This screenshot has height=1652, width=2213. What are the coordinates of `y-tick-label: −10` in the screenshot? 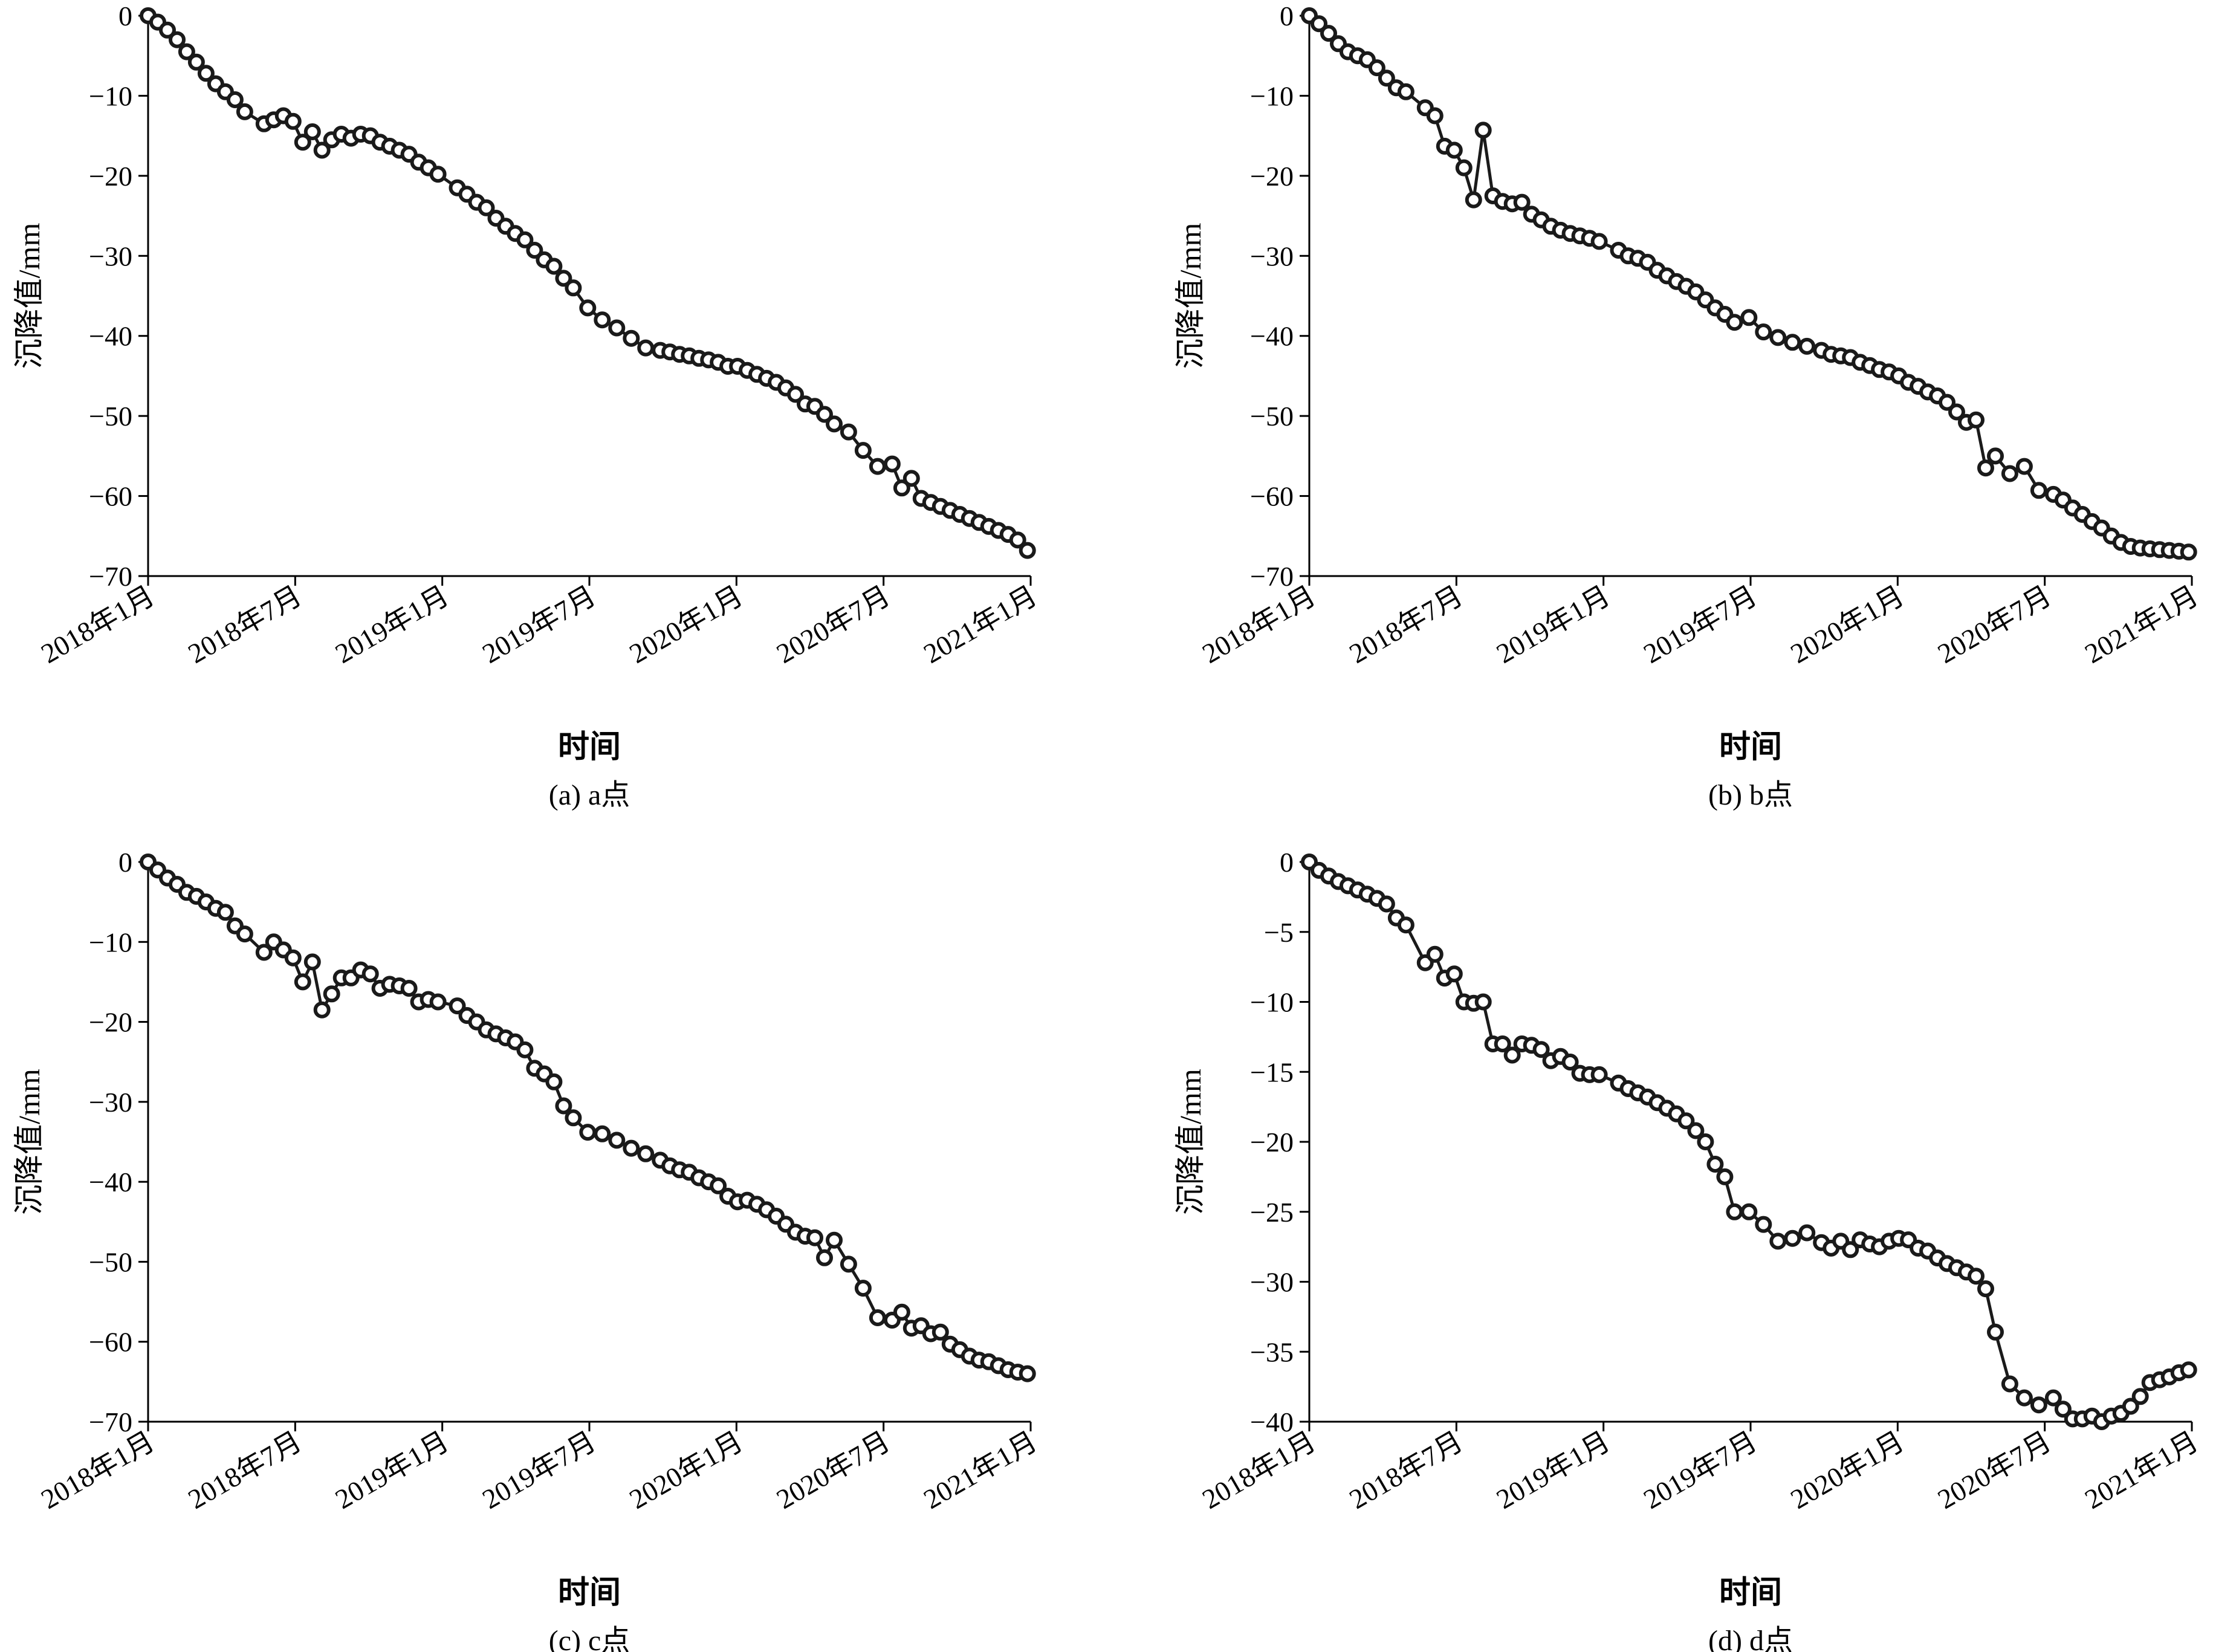 It's located at (1272, 1002).